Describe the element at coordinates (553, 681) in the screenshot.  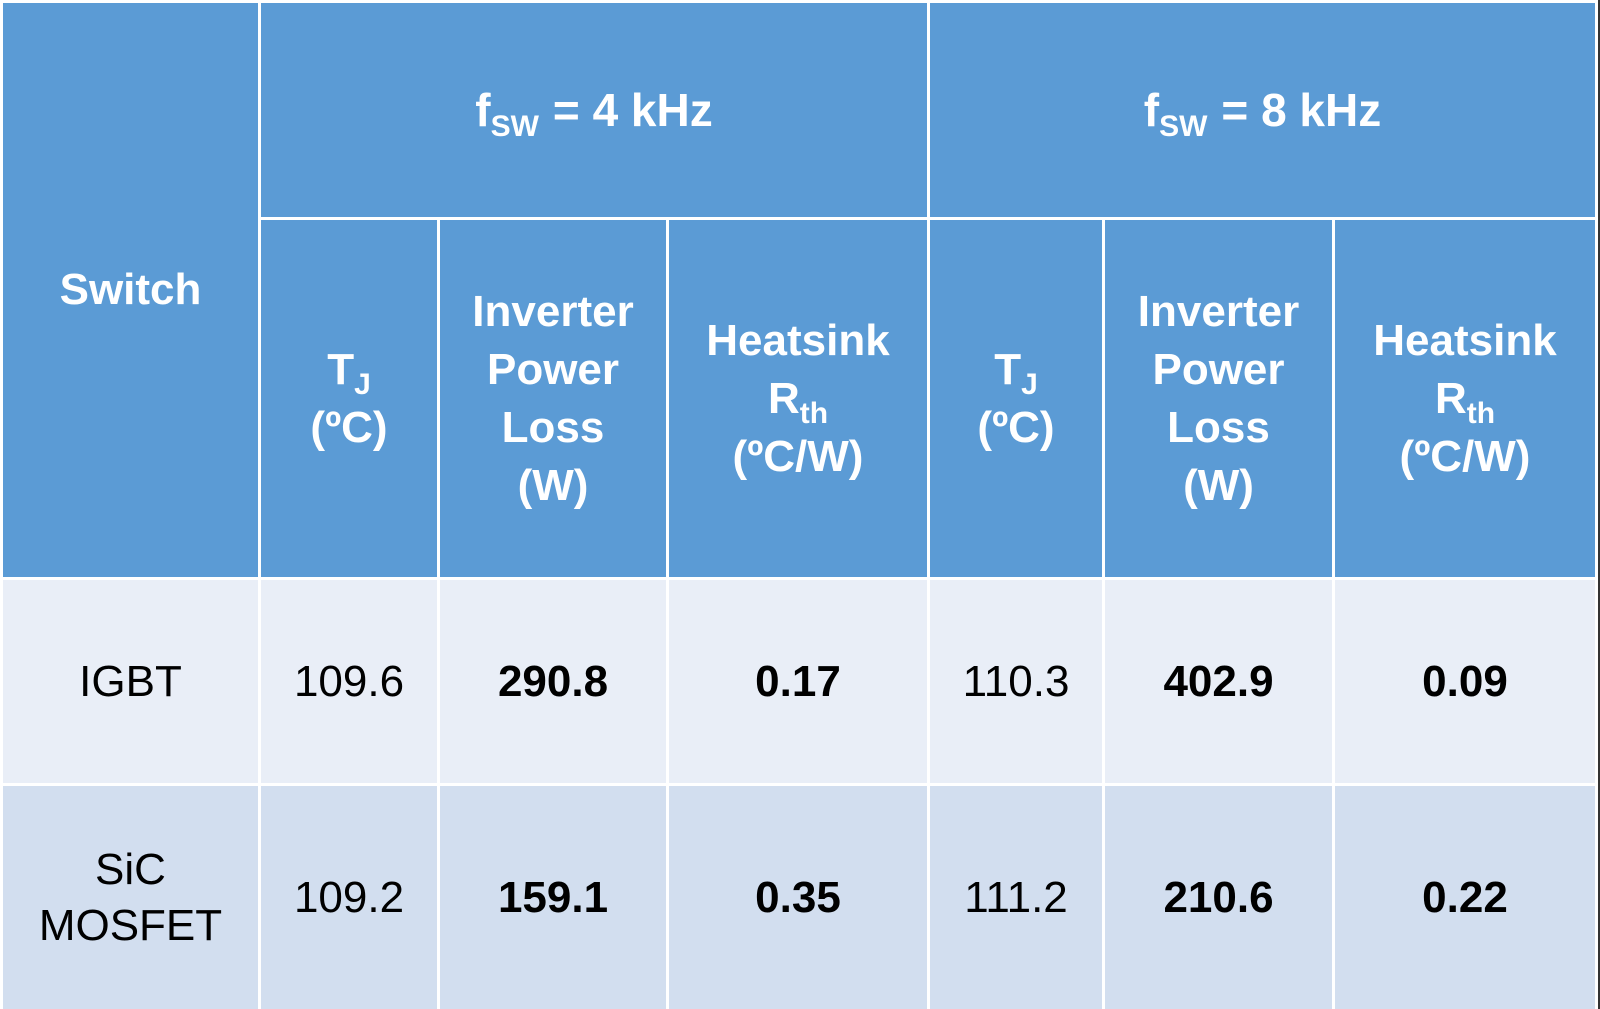
I see `value-cell: 290.8` at that location.